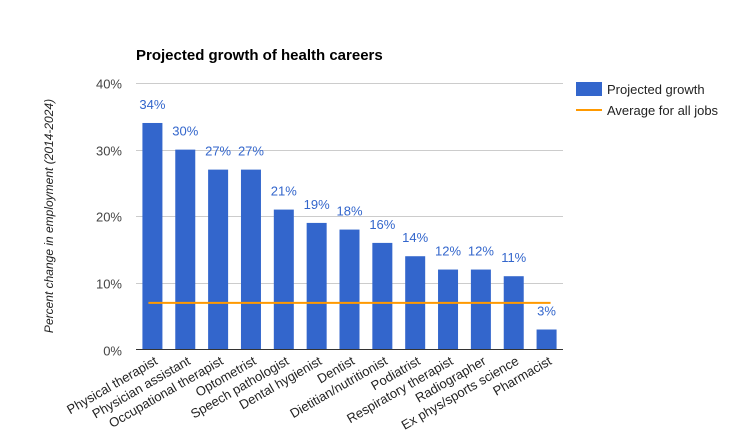  What do you see at coordinates (109, 284) in the screenshot?
I see `y-tick-label: 10%` at bounding box center [109, 284].